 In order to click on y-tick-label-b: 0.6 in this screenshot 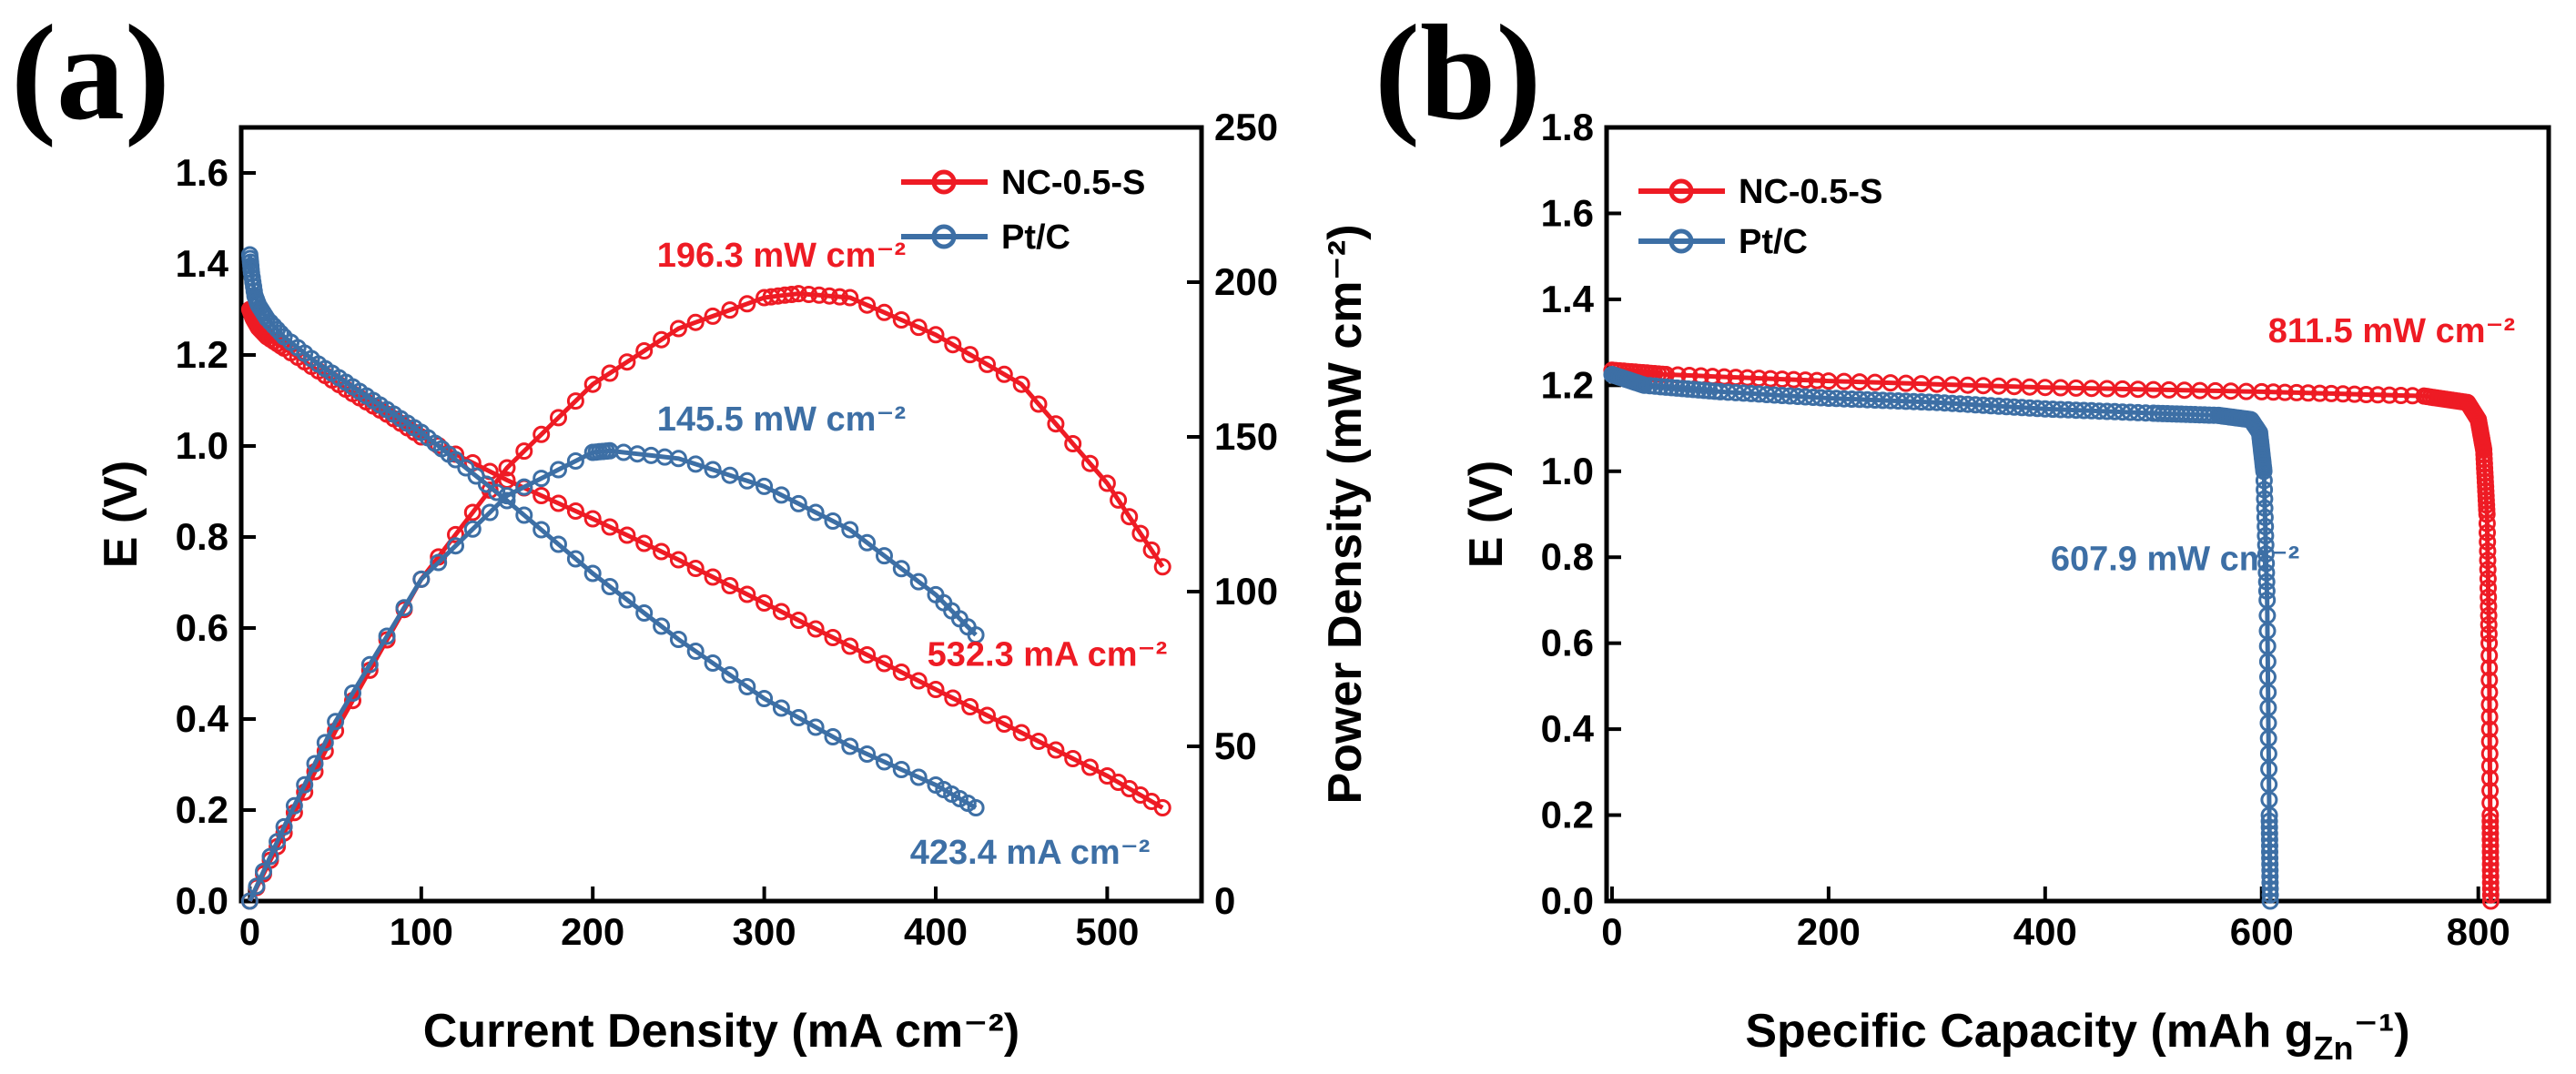, I will do `click(1567, 643)`.